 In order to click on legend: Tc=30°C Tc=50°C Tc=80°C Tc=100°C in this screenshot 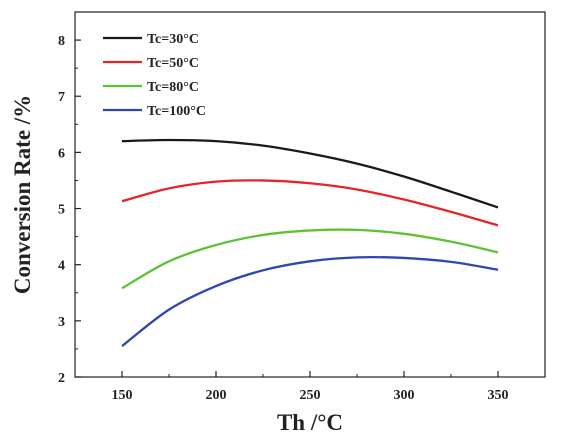, I will do `click(154, 75)`.